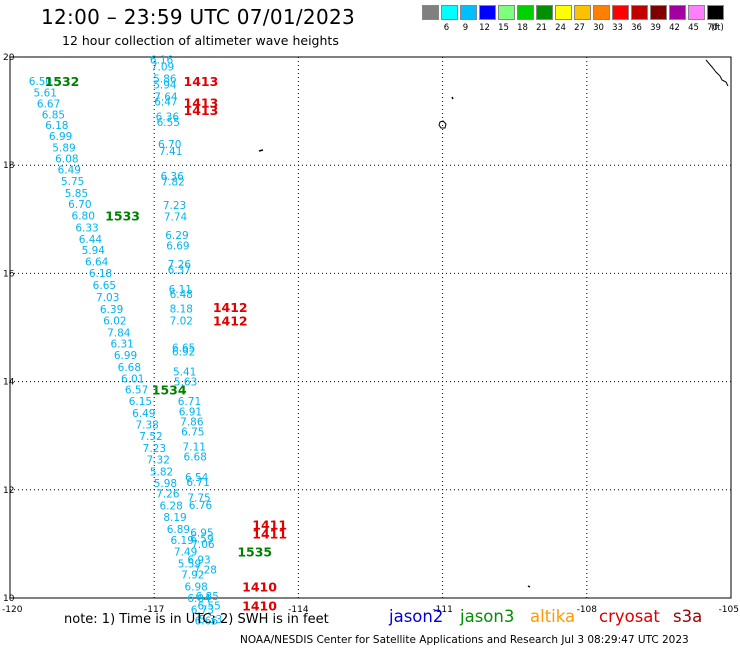 The image size is (740, 650). I want to click on legend-label: 27, so click(579, 28).